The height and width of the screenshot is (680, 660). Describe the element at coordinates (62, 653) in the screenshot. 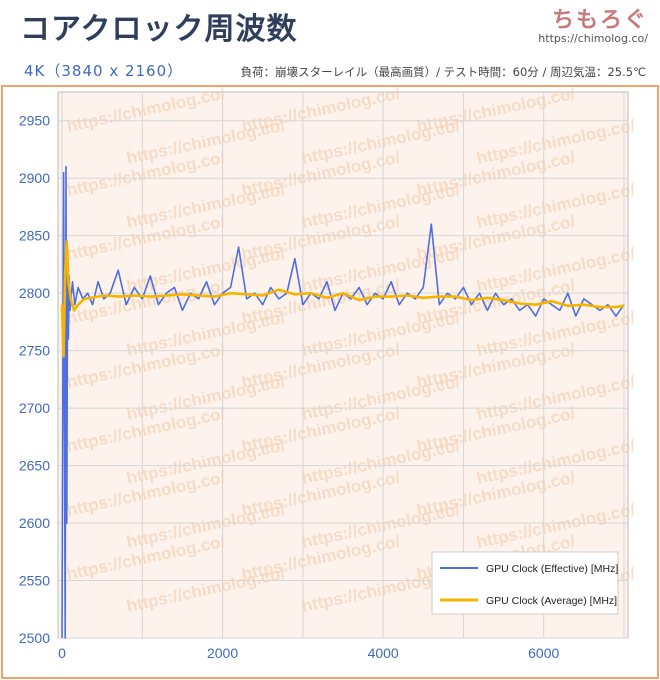

I see `x-tick-label: 0` at that location.